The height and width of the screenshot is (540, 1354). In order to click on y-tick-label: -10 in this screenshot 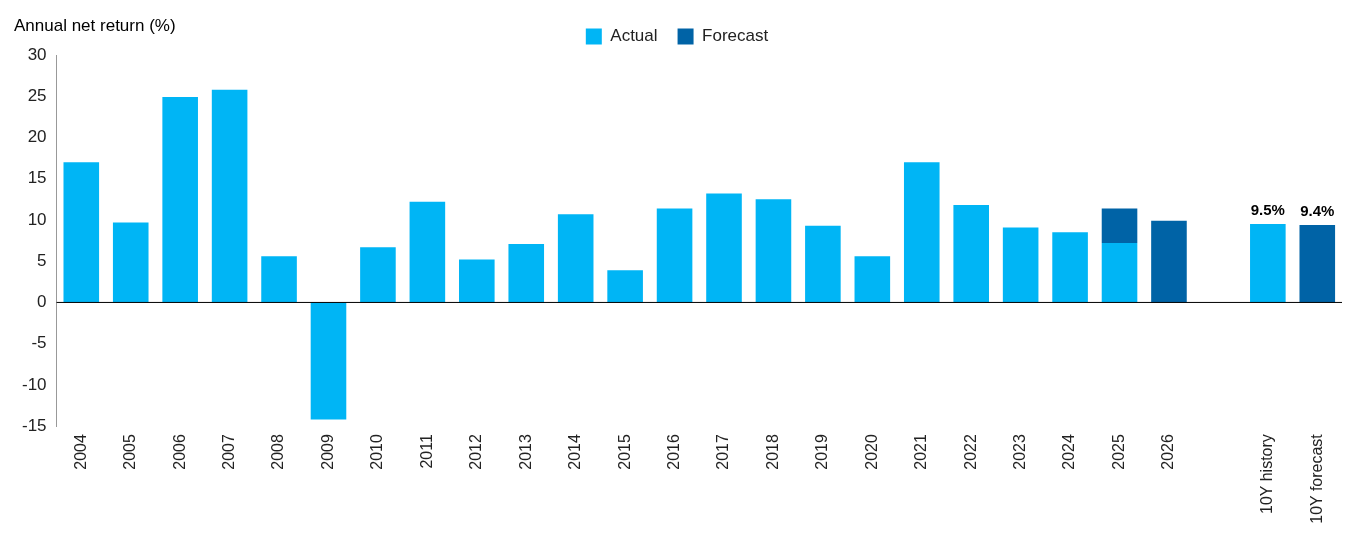, I will do `click(34, 384)`.